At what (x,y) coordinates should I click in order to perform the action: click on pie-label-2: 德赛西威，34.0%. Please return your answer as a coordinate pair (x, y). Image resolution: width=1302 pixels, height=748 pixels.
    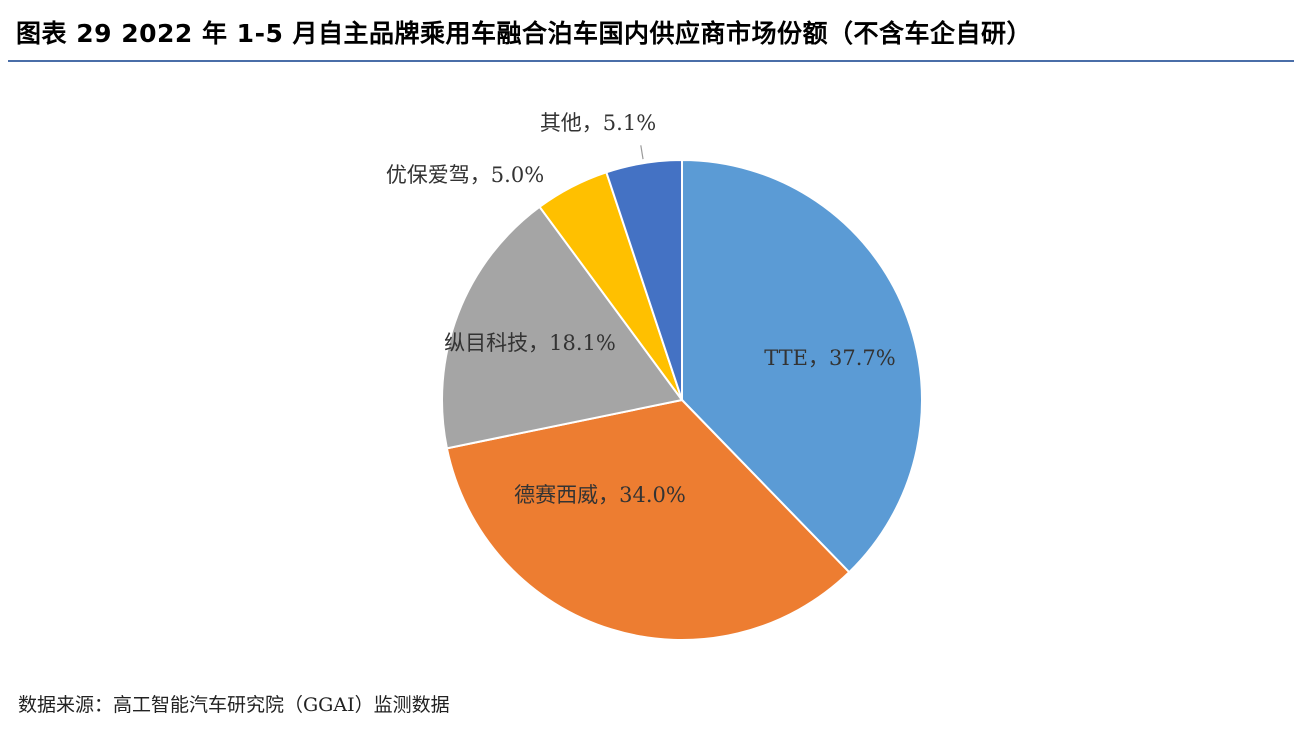
    Looking at the image, I should click on (600, 495).